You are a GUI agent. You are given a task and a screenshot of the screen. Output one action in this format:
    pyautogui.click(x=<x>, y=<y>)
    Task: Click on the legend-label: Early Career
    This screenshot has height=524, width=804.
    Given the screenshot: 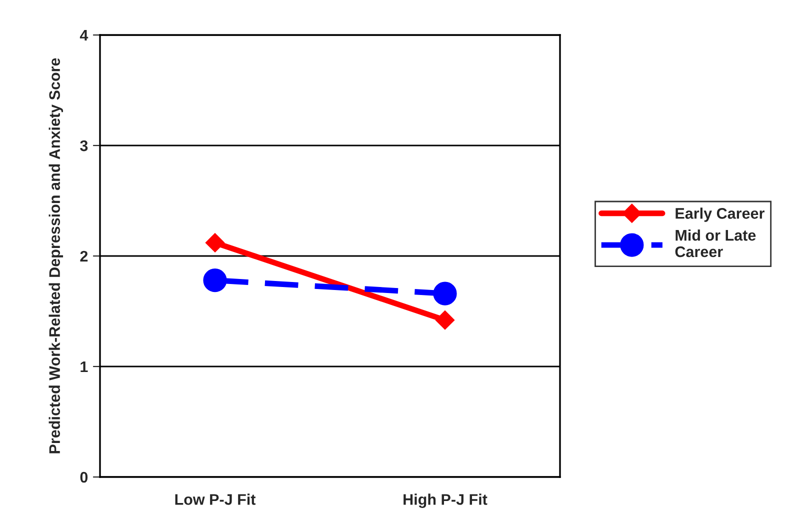 What is the action you would take?
    pyautogui.click(x=720, y=215)
    